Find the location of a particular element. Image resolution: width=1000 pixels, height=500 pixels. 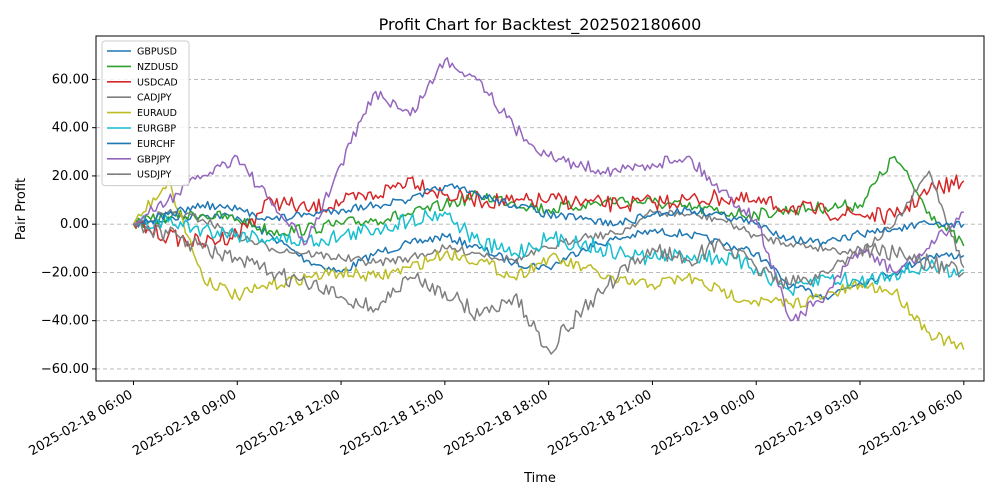

y-tick-label: 40.00 is located at coordinates (70, 128).